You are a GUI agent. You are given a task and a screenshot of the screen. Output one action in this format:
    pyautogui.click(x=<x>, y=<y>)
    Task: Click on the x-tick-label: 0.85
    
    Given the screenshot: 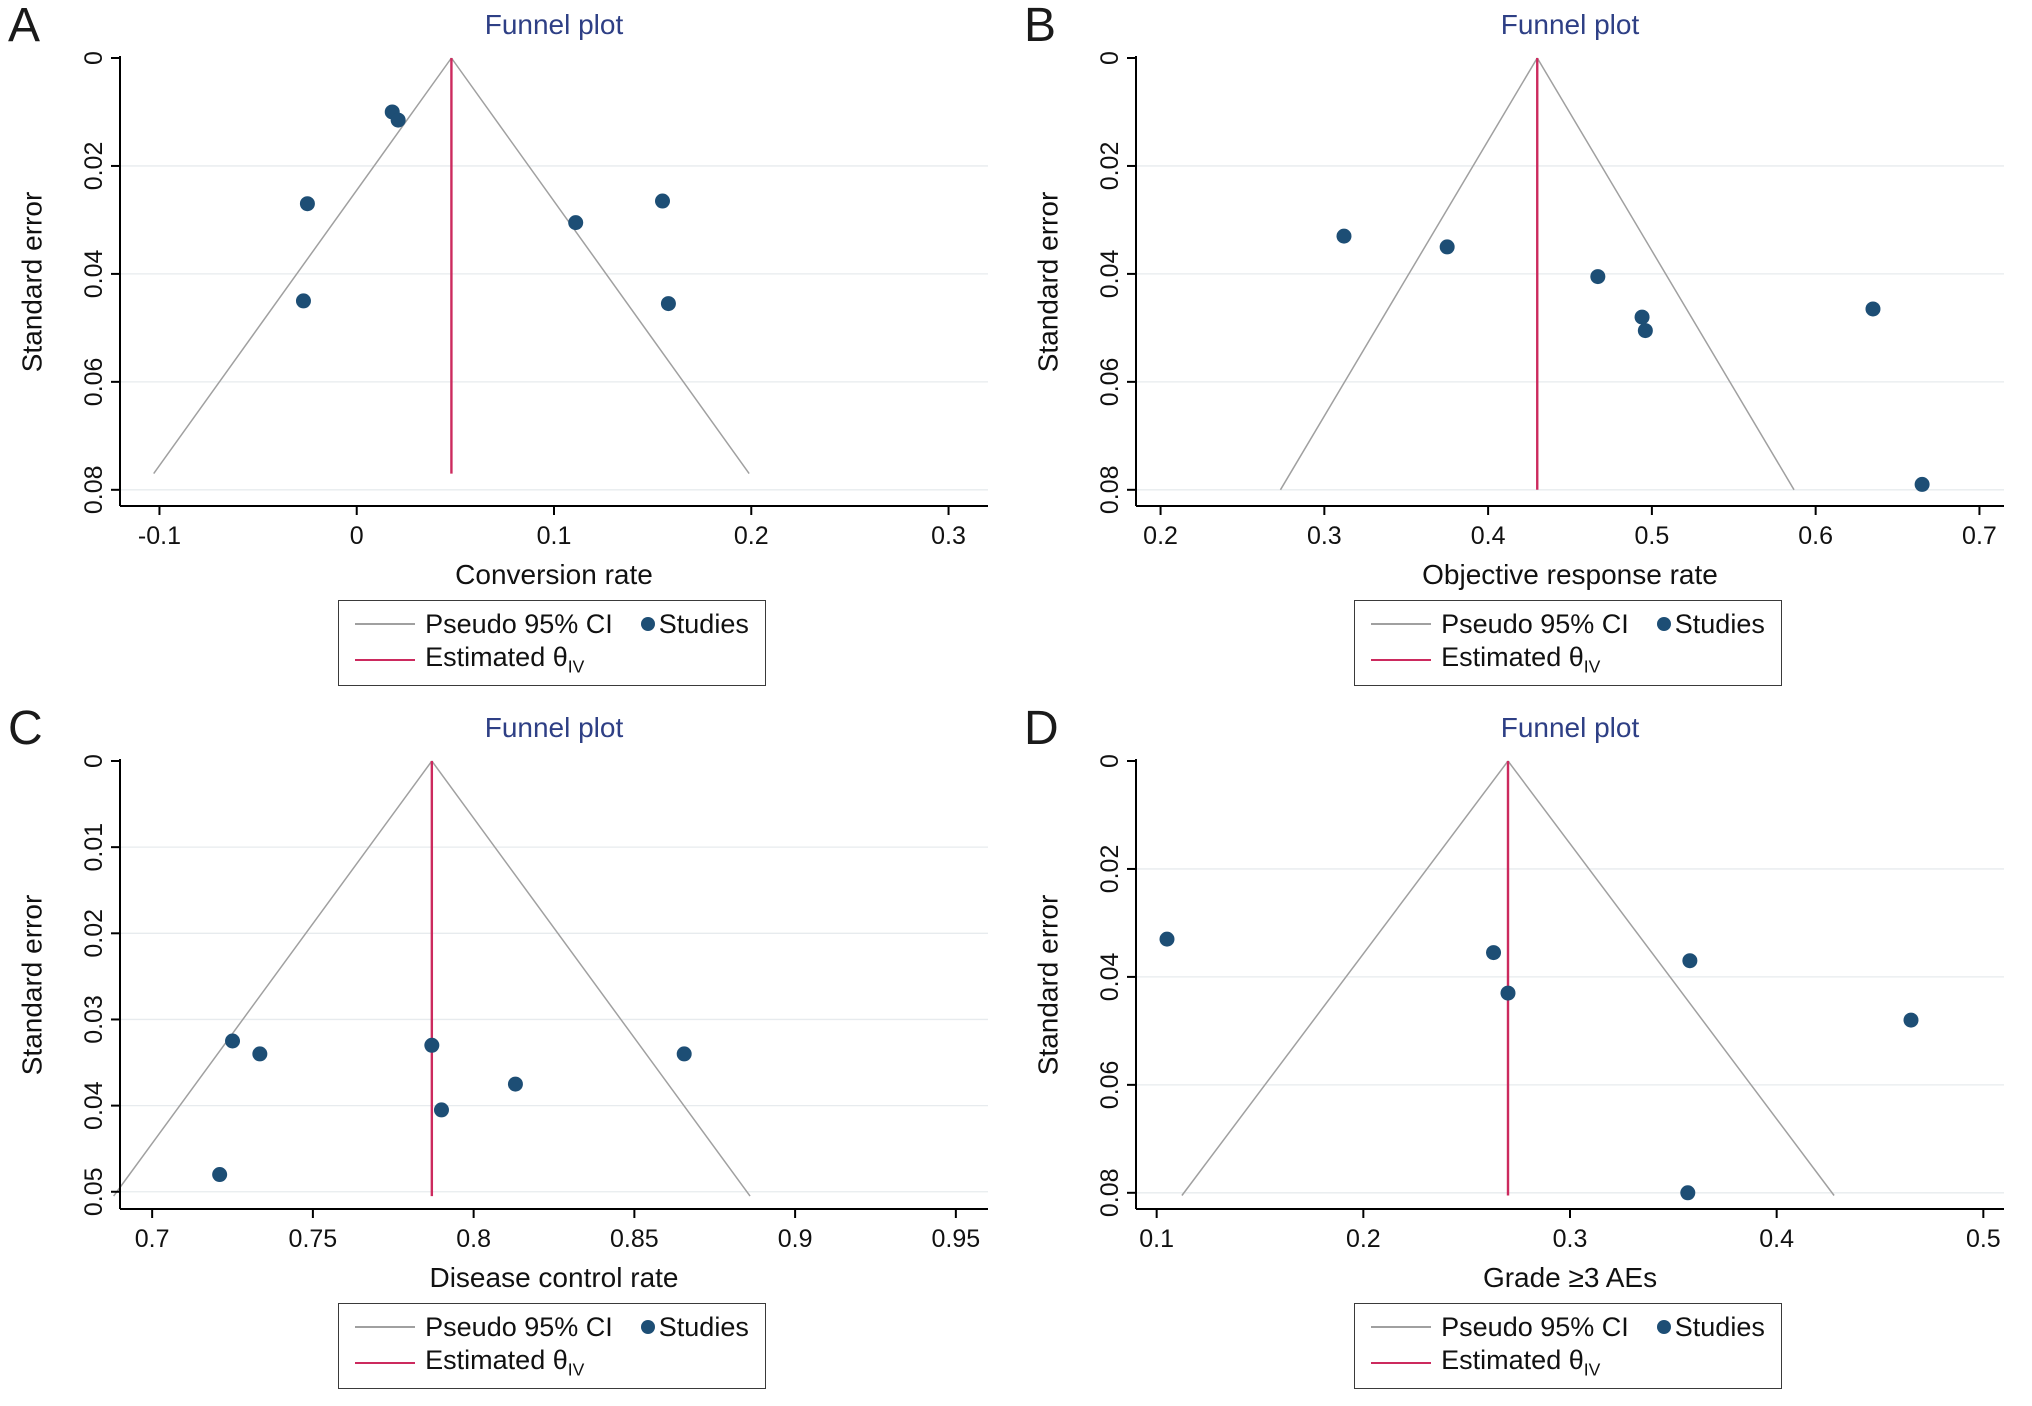 What is the action you would take?
    pyautogui.click(x=634, y=1239)
    